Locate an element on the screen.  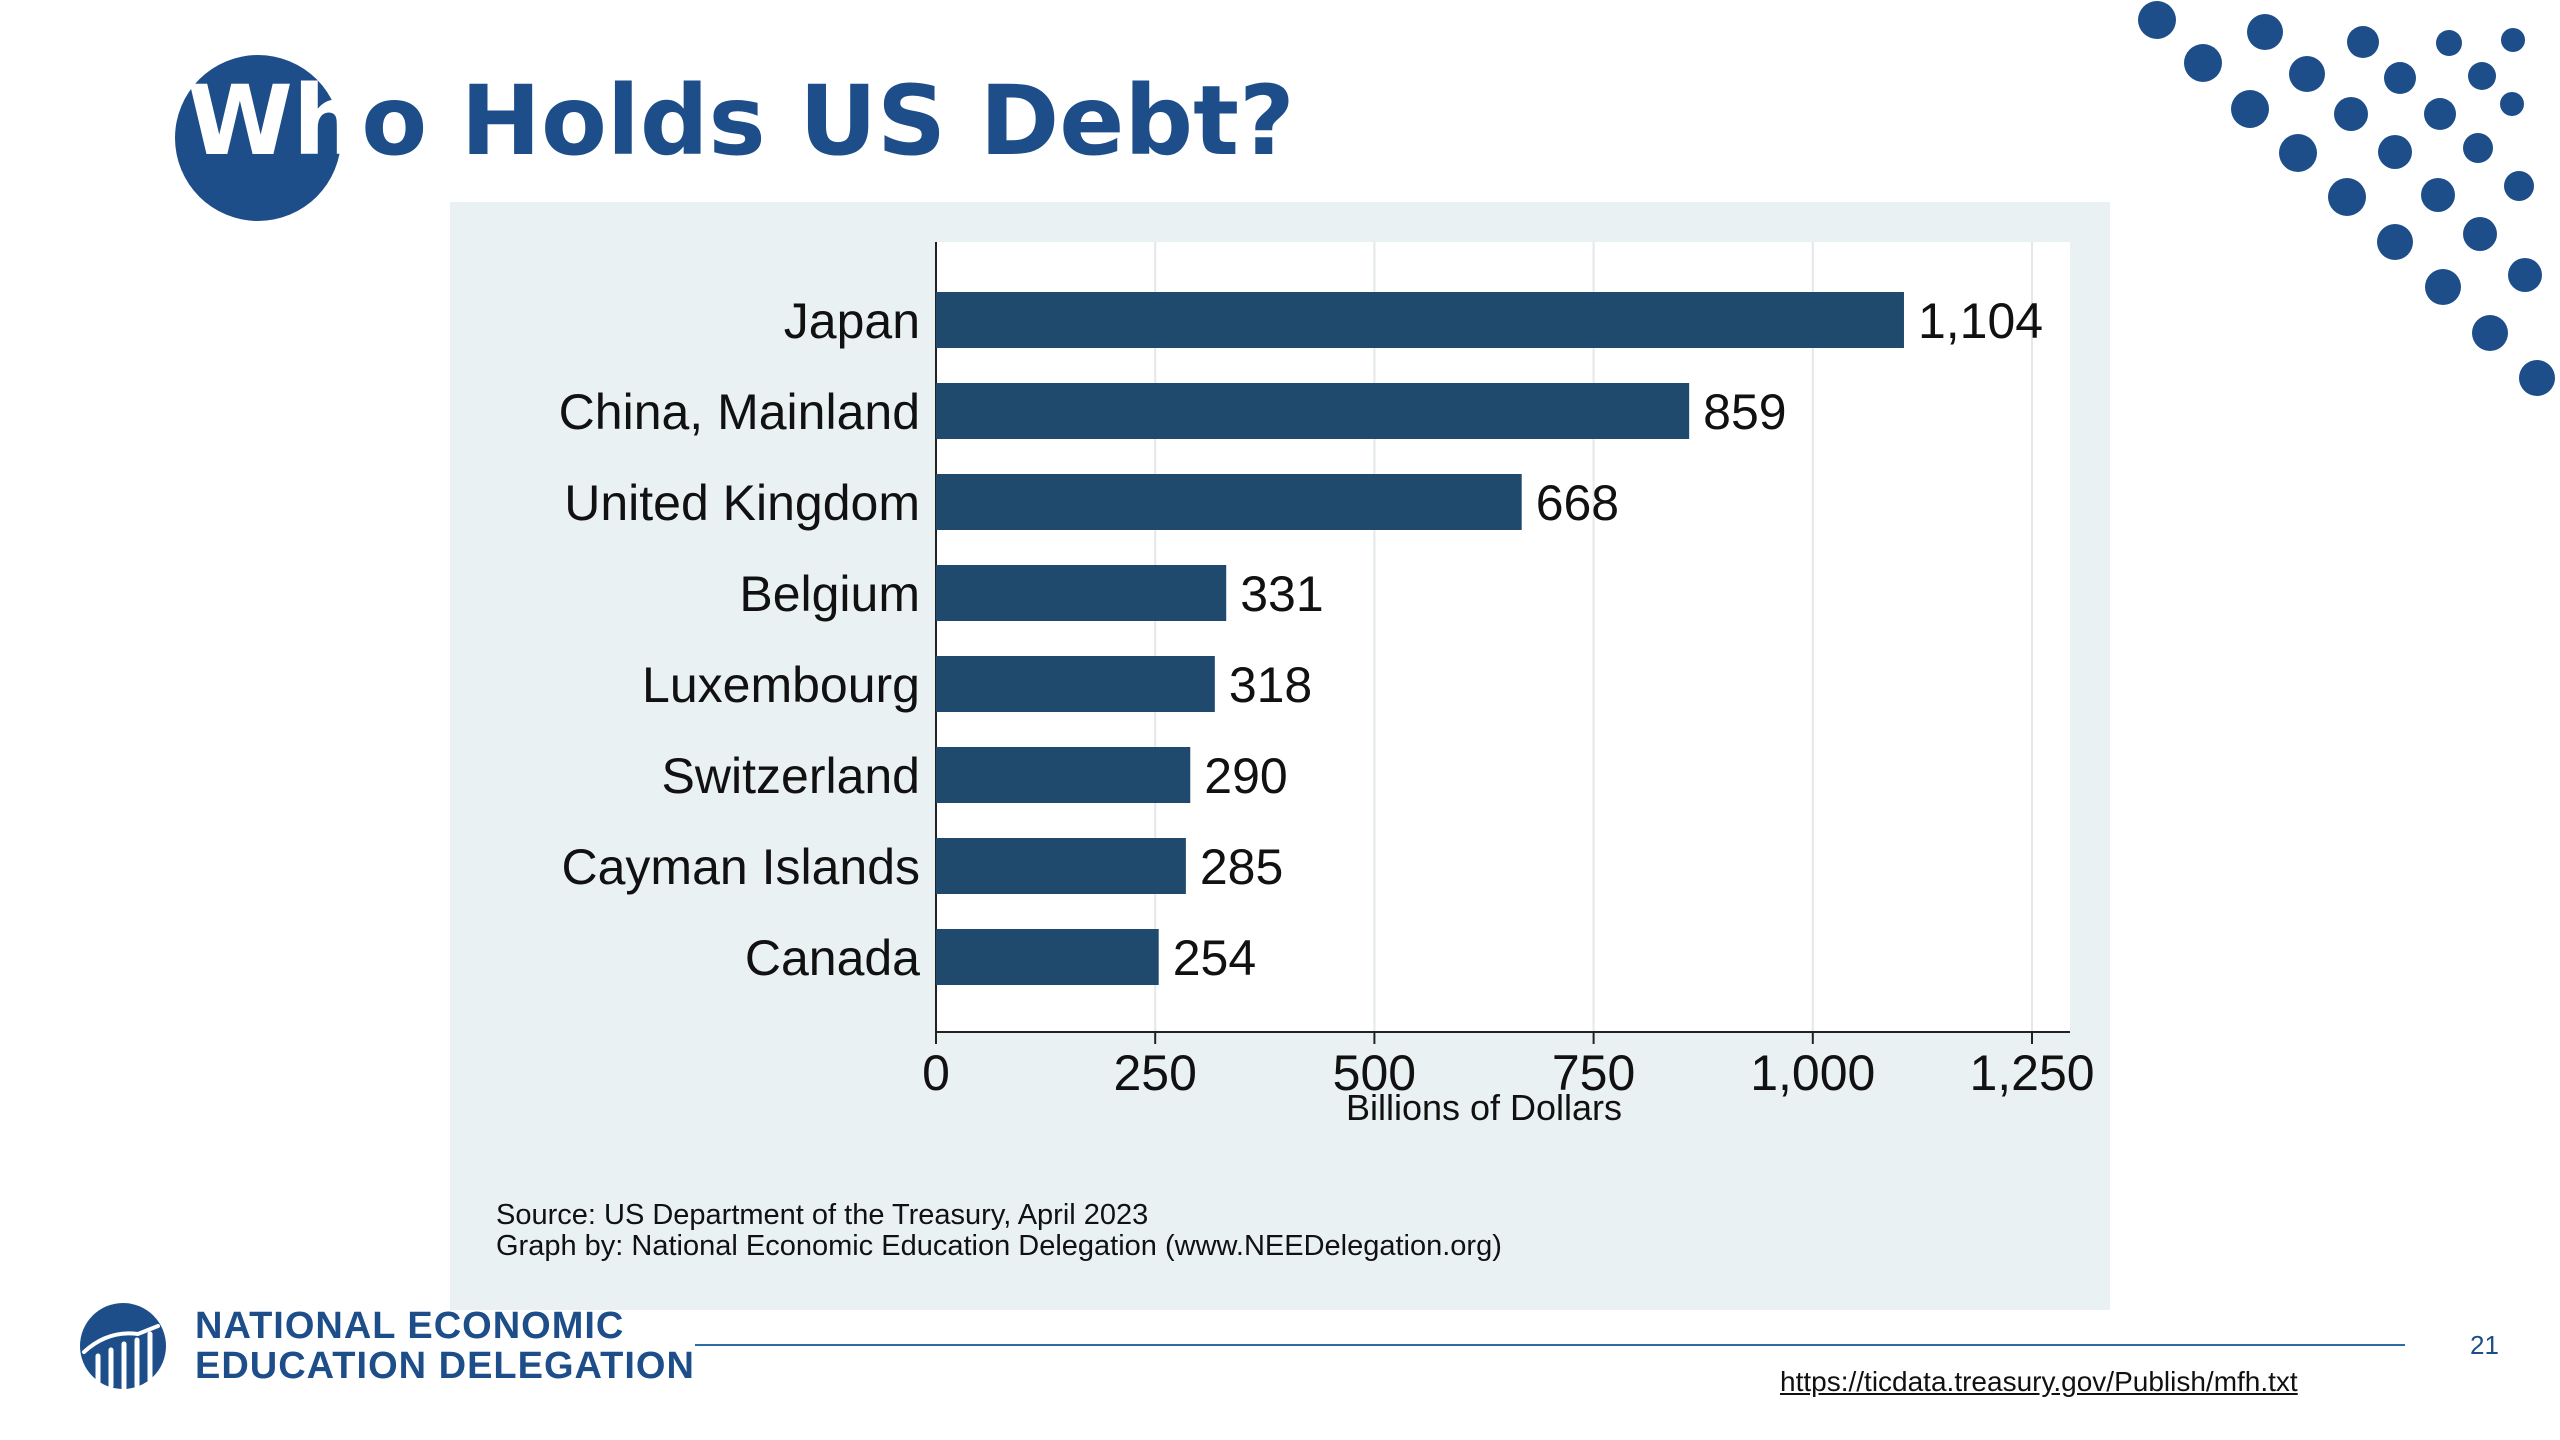
category-label: Japan is located at coordinates (852, 321).